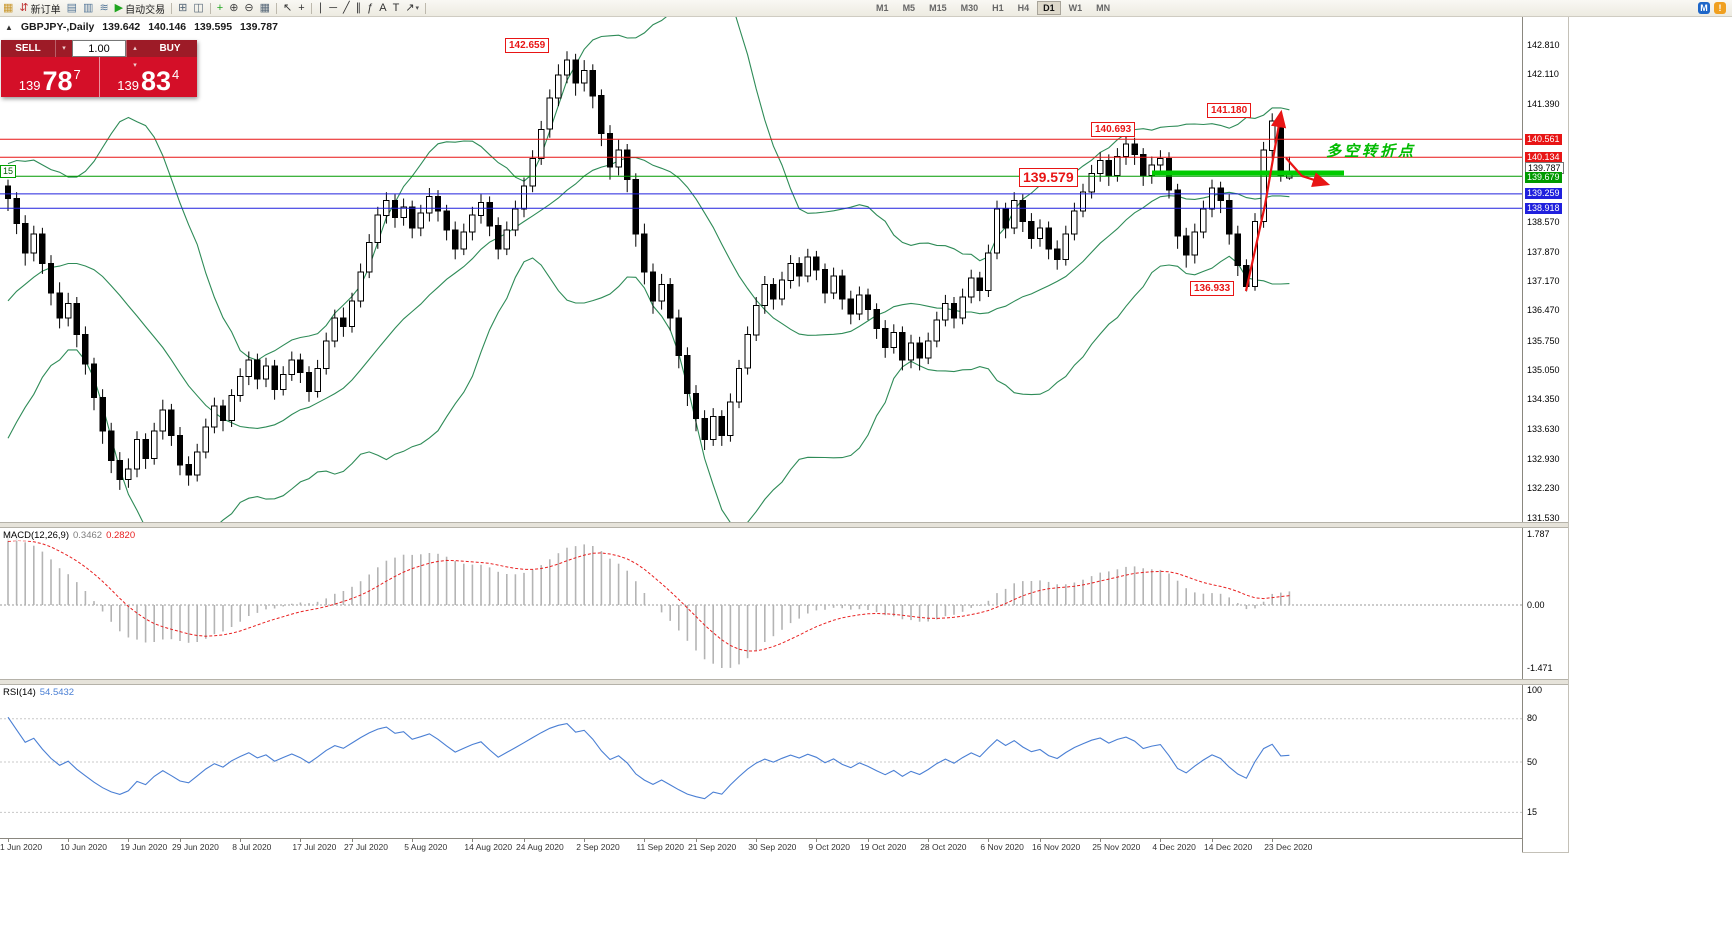  What do you see at coordinates (1543, 73) in the screenshot?
I see `price-axis-label: 142.110` at bounding box center [1543, 73].